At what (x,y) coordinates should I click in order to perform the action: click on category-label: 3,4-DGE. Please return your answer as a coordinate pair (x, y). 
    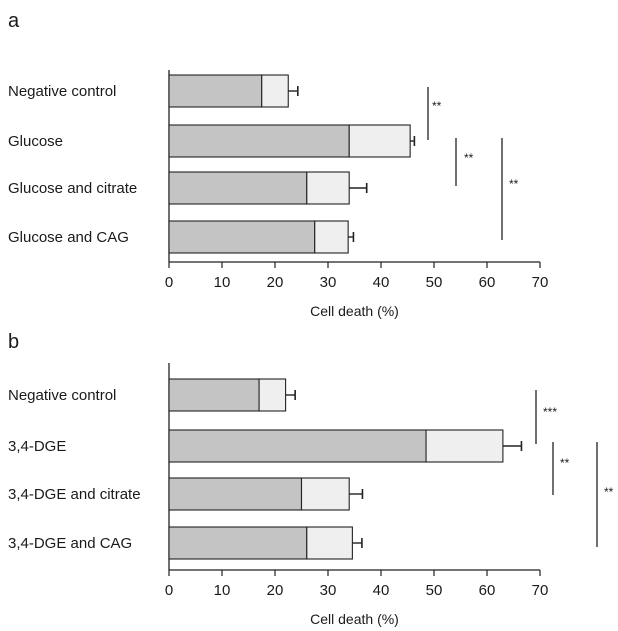
    Looking at the image, I should click on (37, 446).